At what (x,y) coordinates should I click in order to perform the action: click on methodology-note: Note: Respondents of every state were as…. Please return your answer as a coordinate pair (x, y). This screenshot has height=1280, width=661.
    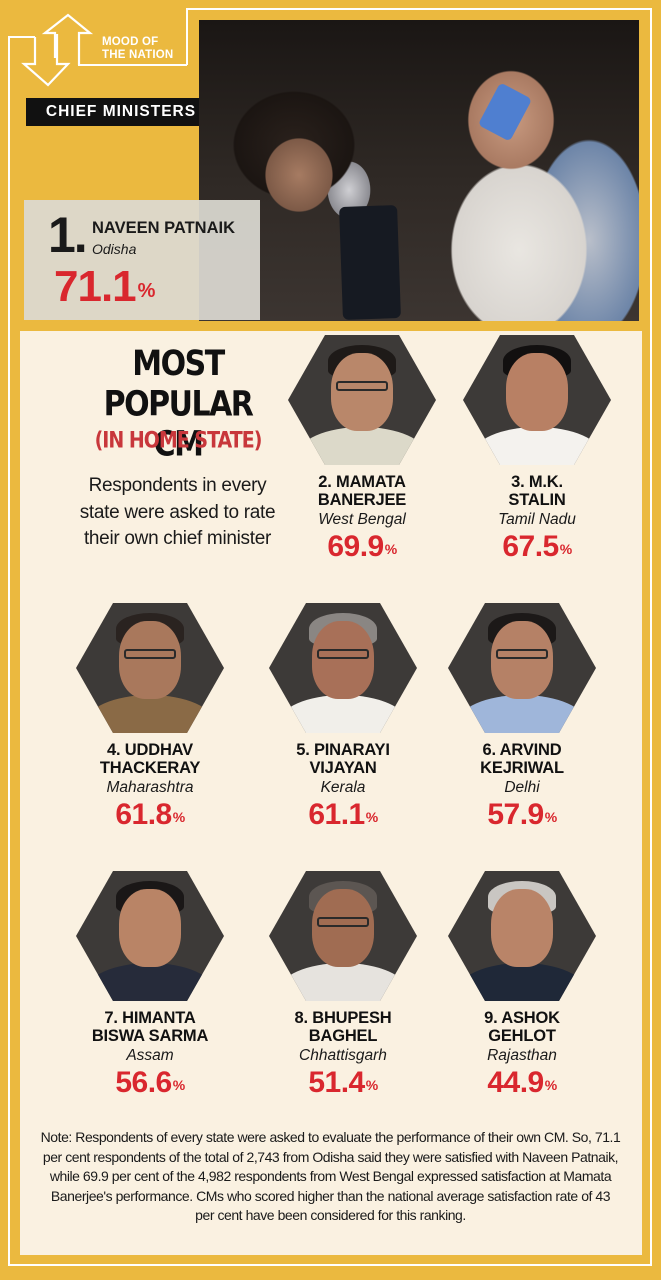
    Looking at the image, I should click on (330, 1176).